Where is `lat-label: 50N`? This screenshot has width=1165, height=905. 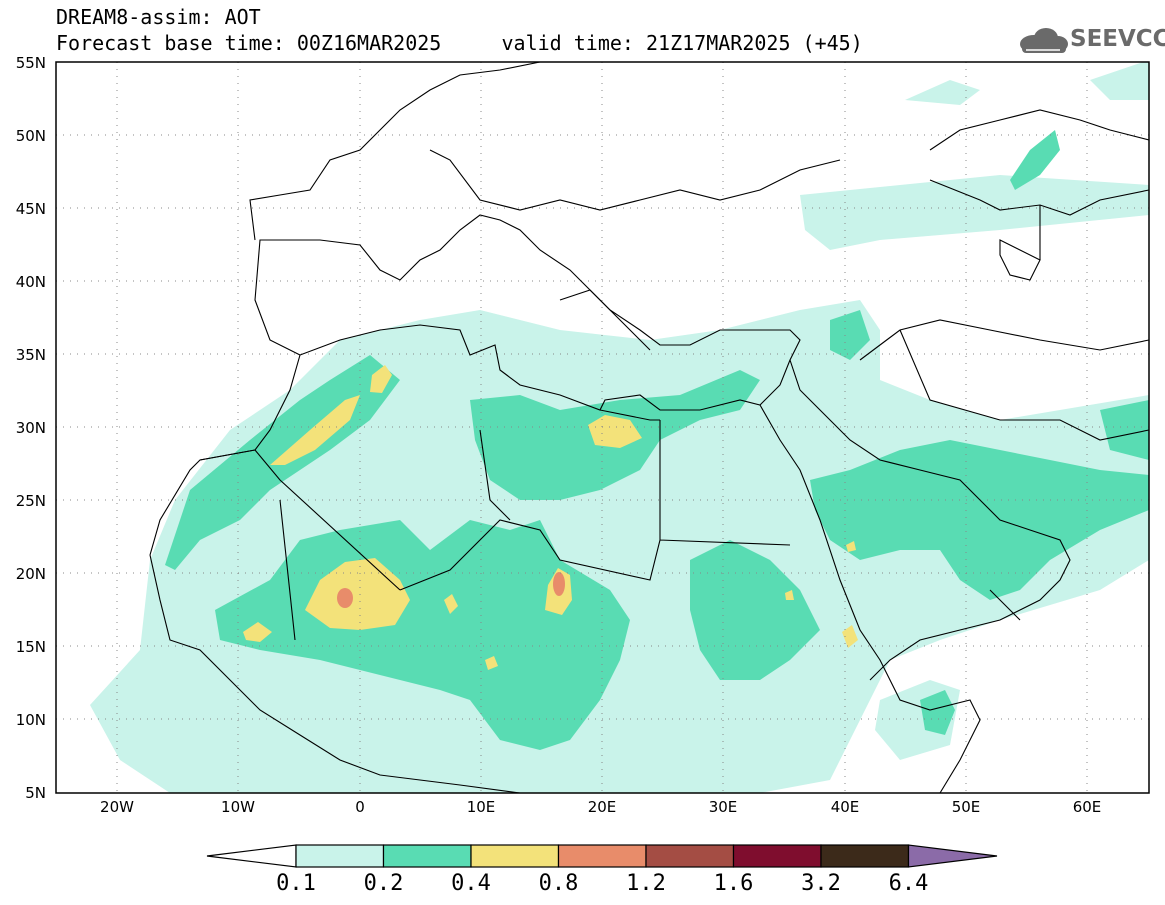 lat-label: 50N is located at coordinates (30, 136).